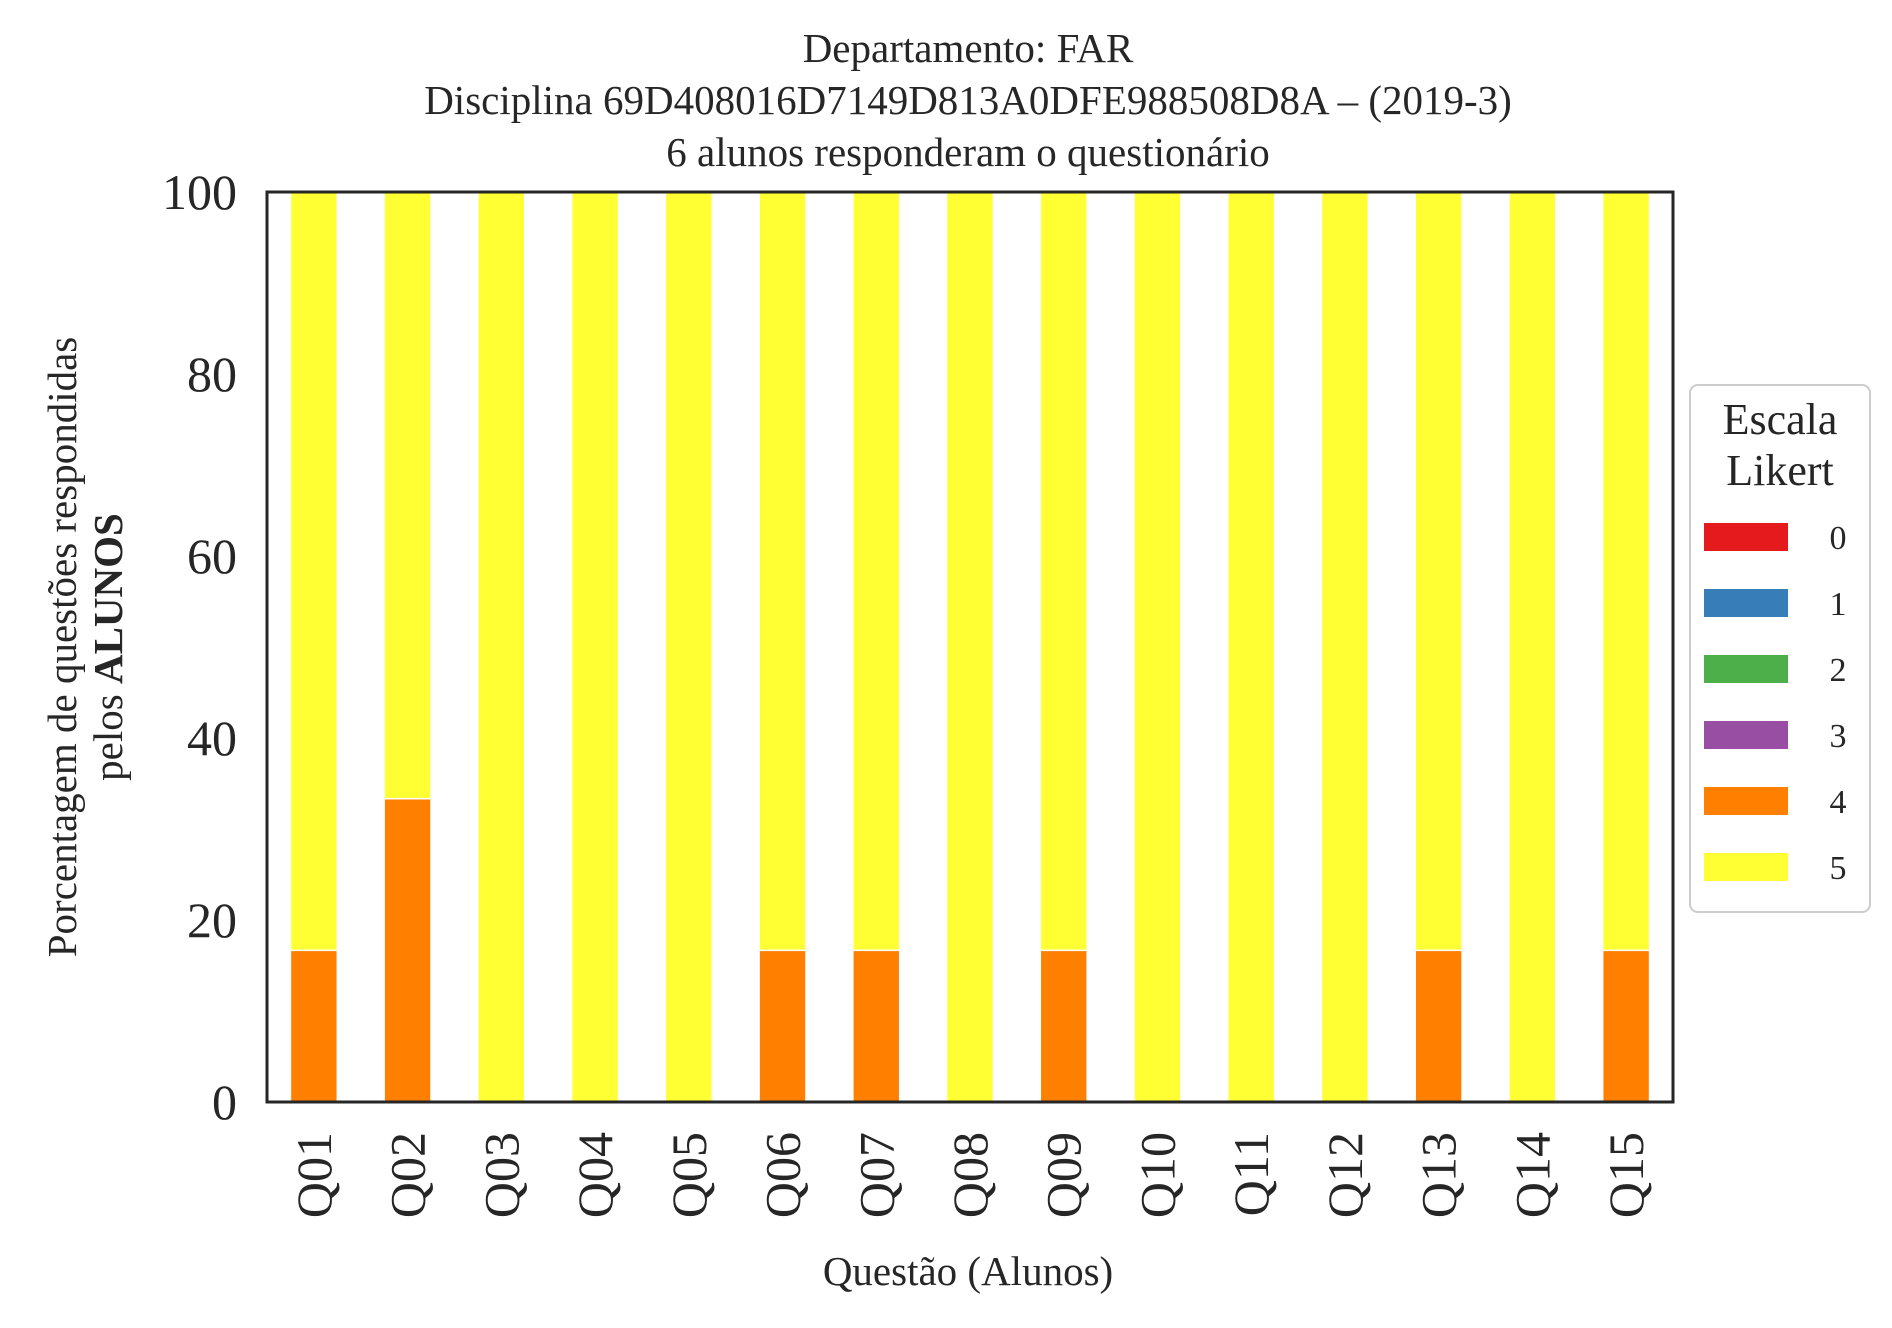  What do you see at coordinates (108, 732) in the screenshot?
I see `y-axis-label-prefix: pelos` at bounding box center [108, 732].